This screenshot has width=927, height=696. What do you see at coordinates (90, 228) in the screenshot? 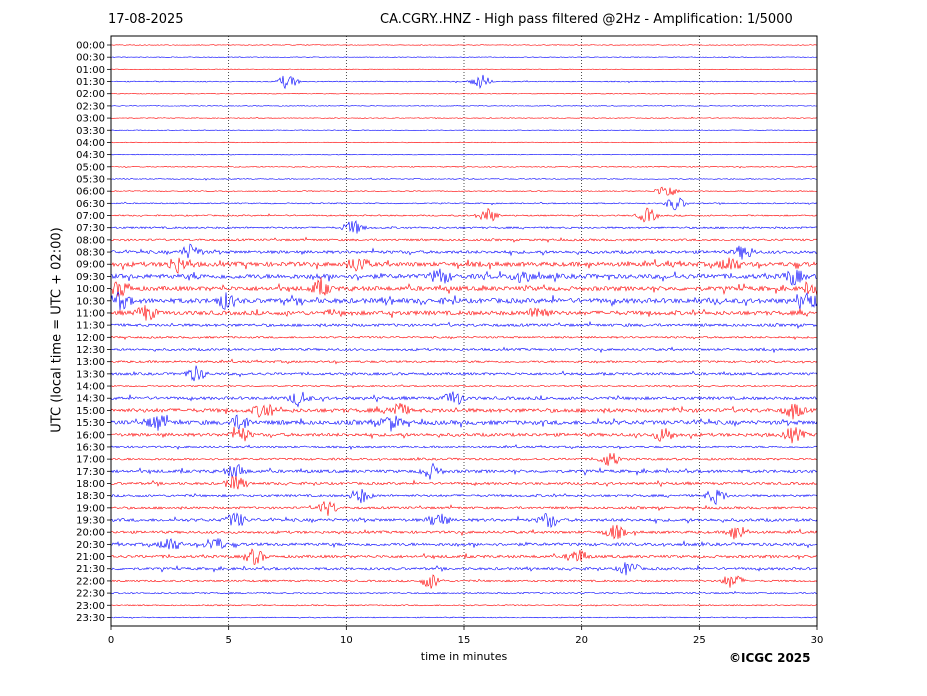
I see `y-tick-label: 07:30` at bounding box center [90, 228].